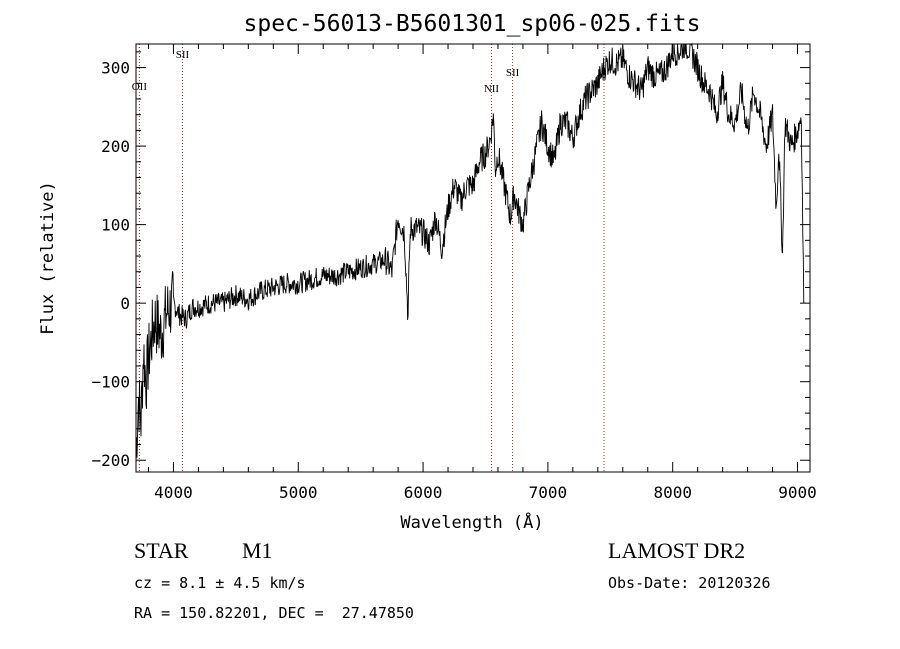 The height and width of the screenshot is (649, 900). What do you see at coordinates (220, 583) in the screenshot?
I see `redshift-velocity: cz = 8.1 ± 4.5 km/s` at bounding box center [220, 583].